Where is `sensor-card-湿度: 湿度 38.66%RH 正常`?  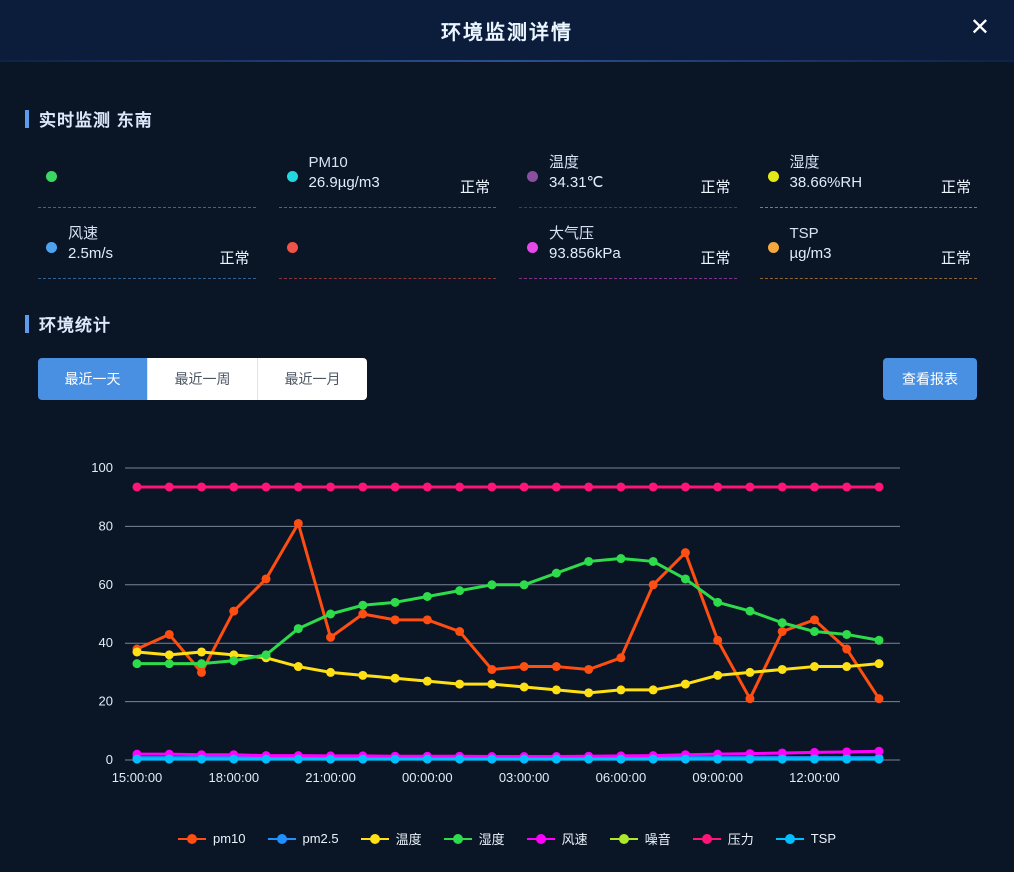 sensor-card-湿度: 湿度 38.66%RH 正常 is located at coordinates (868, 178).